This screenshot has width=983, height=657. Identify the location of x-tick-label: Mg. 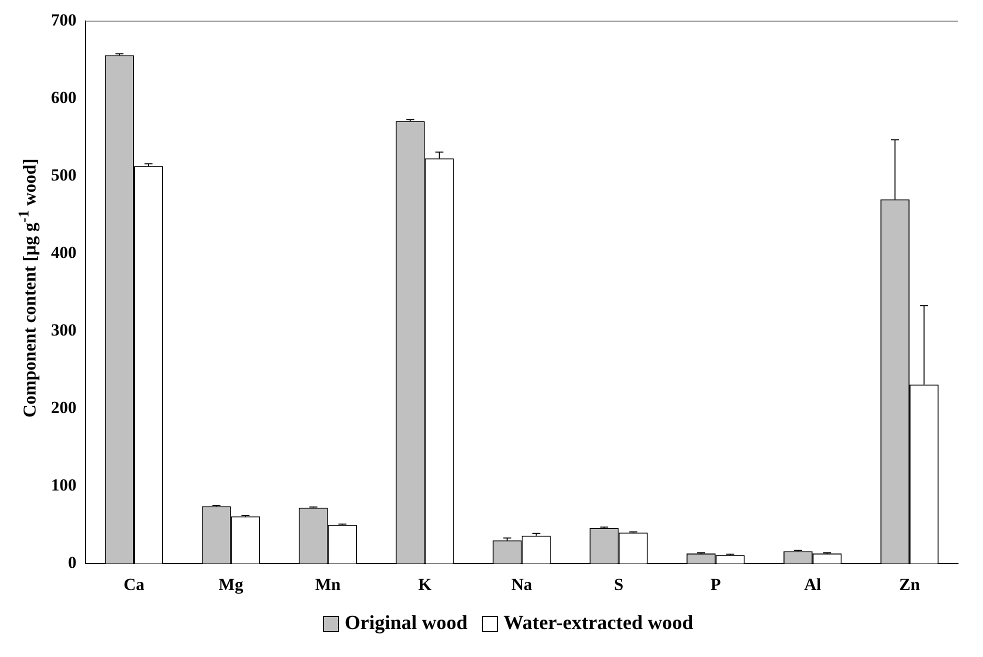
(231, 584).